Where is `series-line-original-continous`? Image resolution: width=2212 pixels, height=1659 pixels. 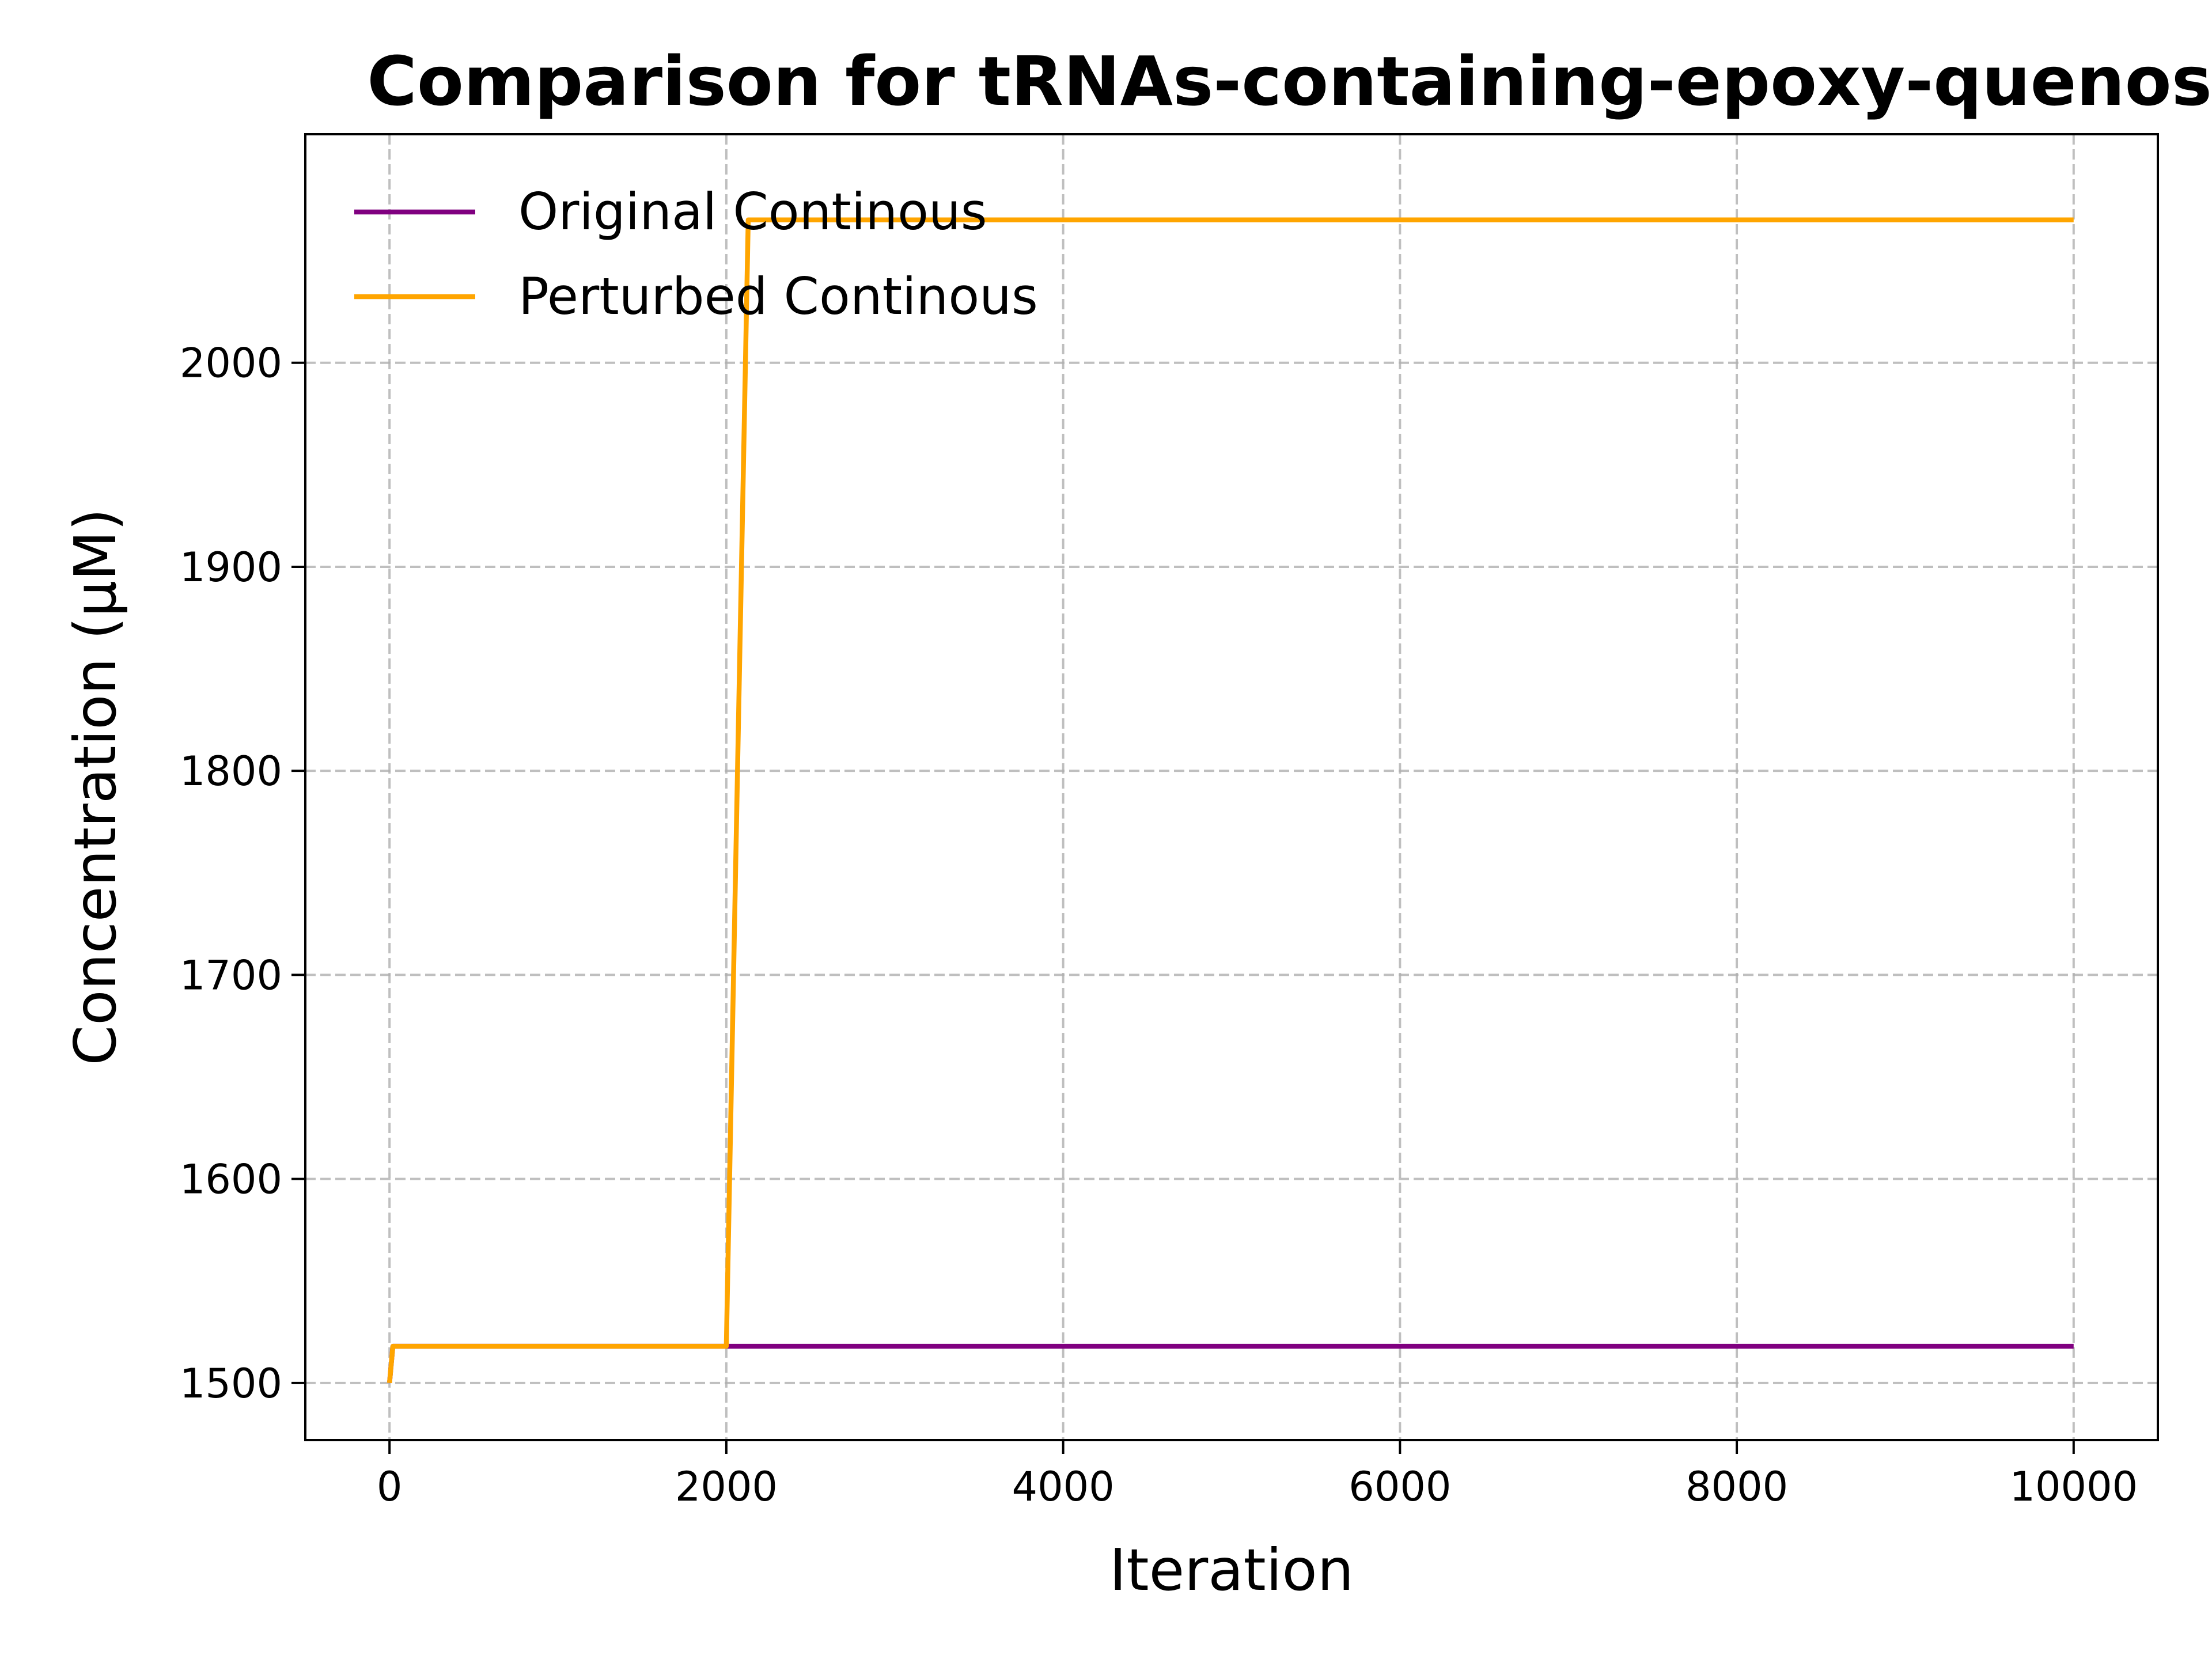 series-line-original-continous is located at coordinates (1230, 1363).